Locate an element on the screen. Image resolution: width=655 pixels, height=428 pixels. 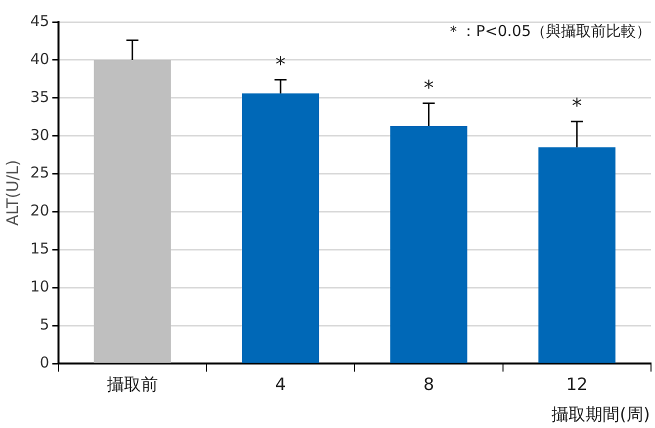
y-tick-label: 35 is located at coordinates (40, 97).